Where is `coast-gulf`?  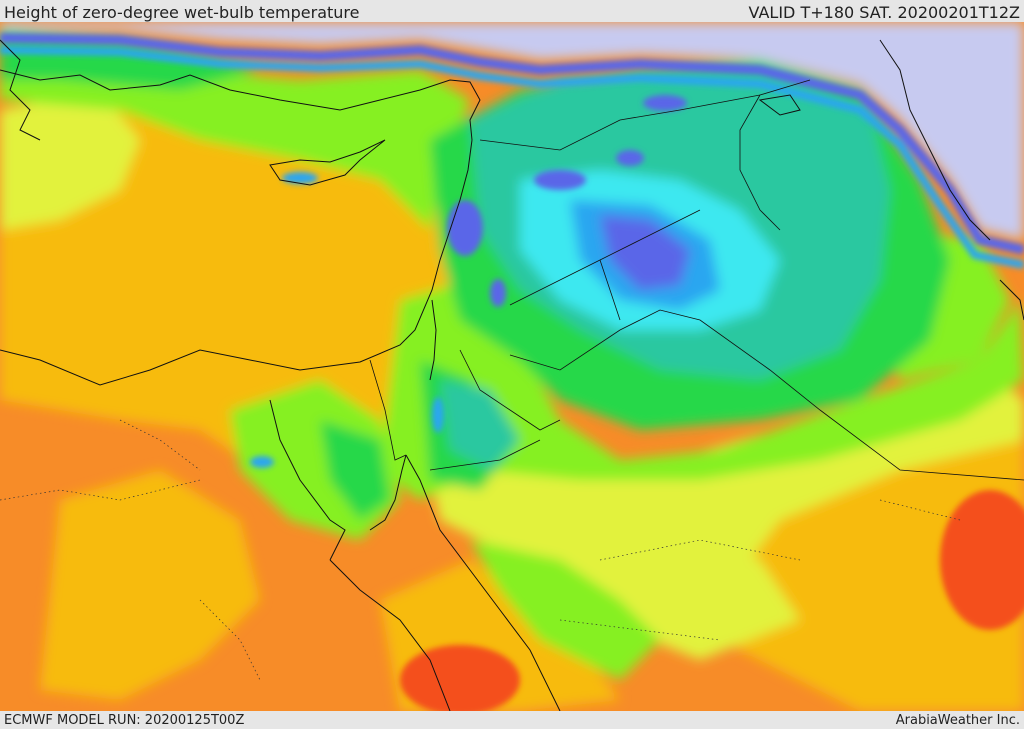
coast-gulf is located at coordinates (1011, 300).